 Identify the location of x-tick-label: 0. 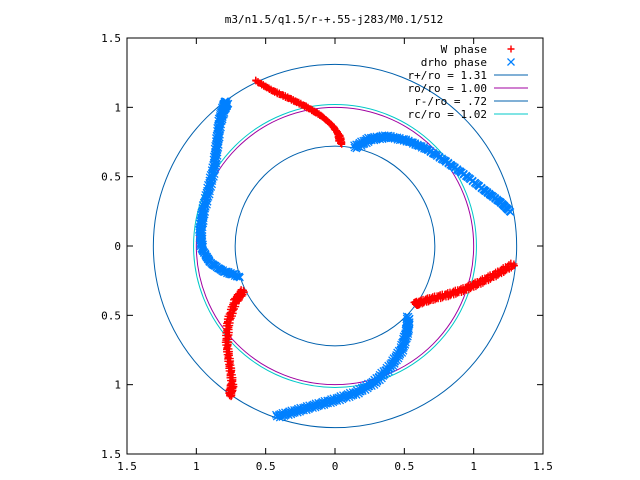
(335, 466).